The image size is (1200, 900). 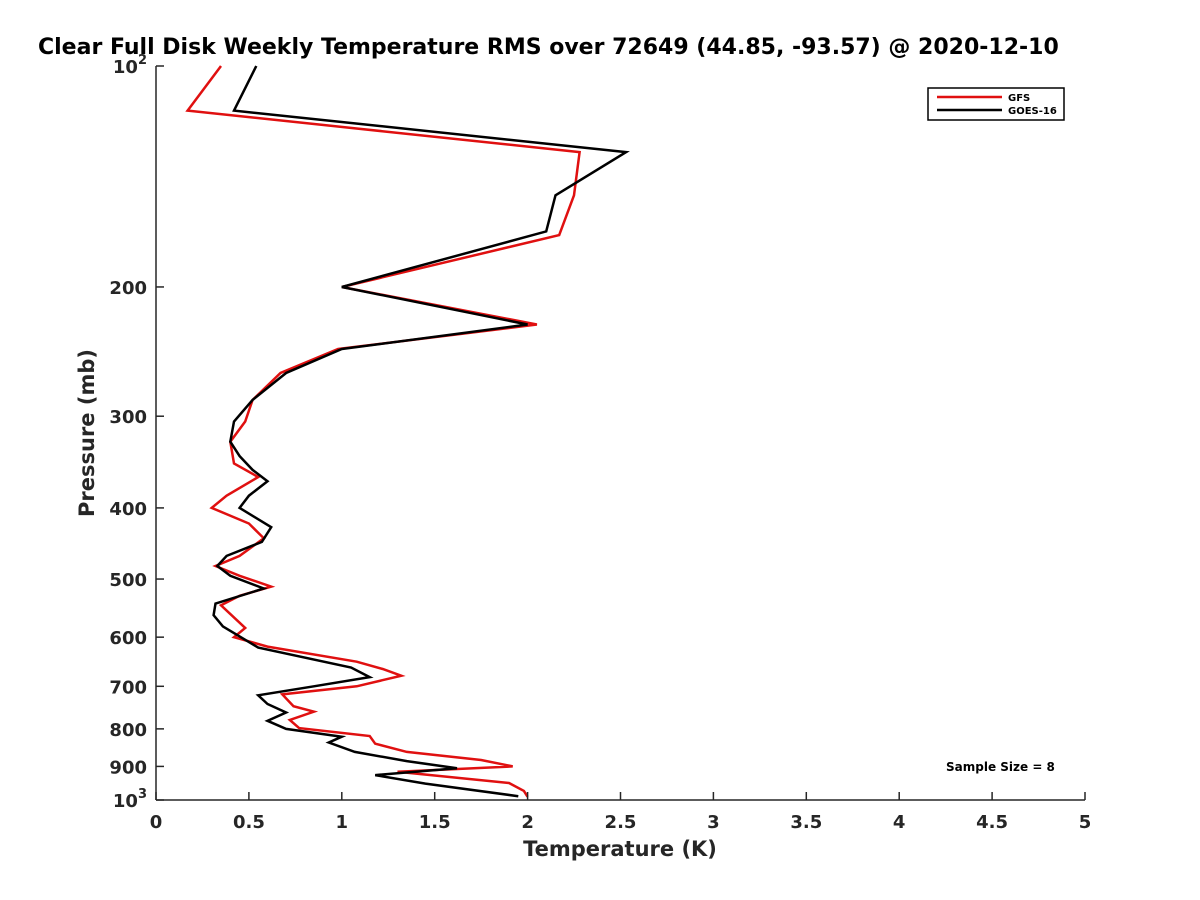 I want to click on y-tick-label: 400, so click(x=128, y=509).